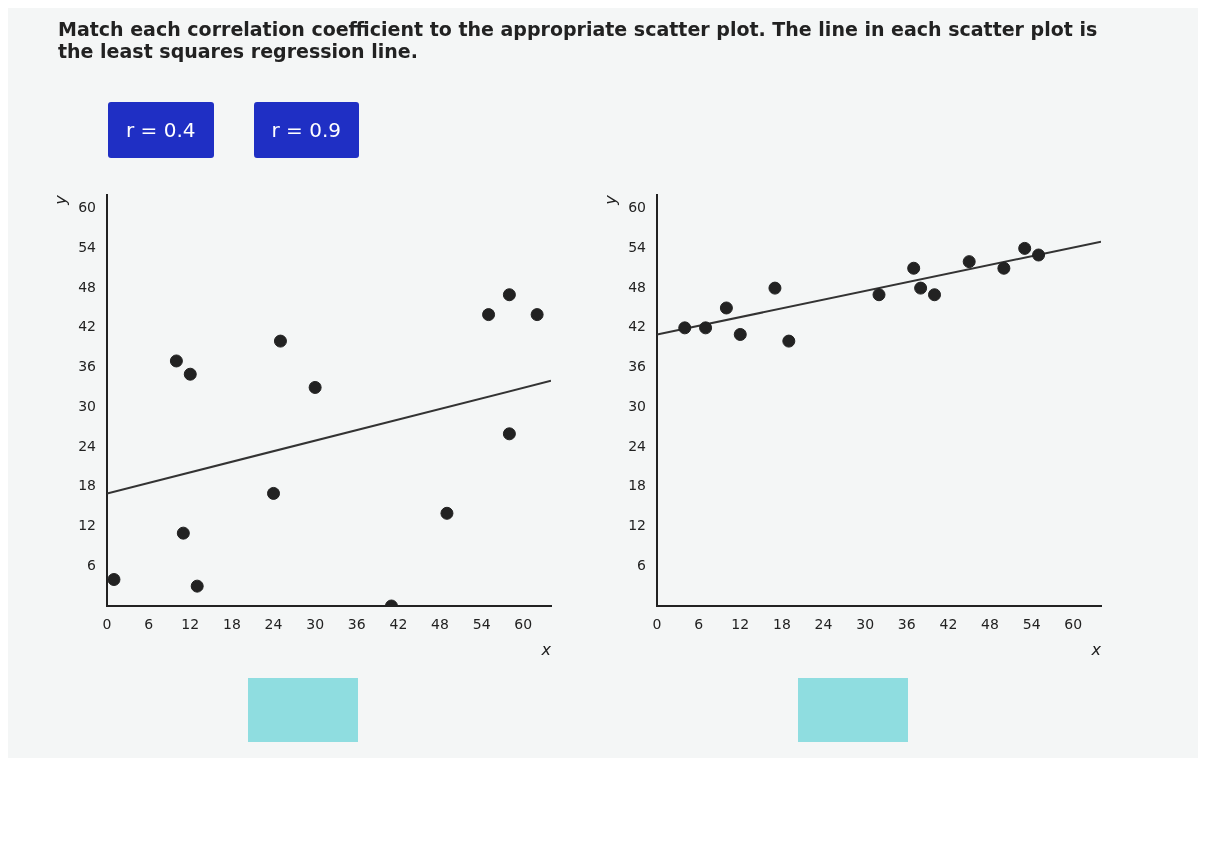  What do you see at coordinates (161, 130) in the screenshot?
I see `text: r = 0.4` at bounding box center [161, 130].